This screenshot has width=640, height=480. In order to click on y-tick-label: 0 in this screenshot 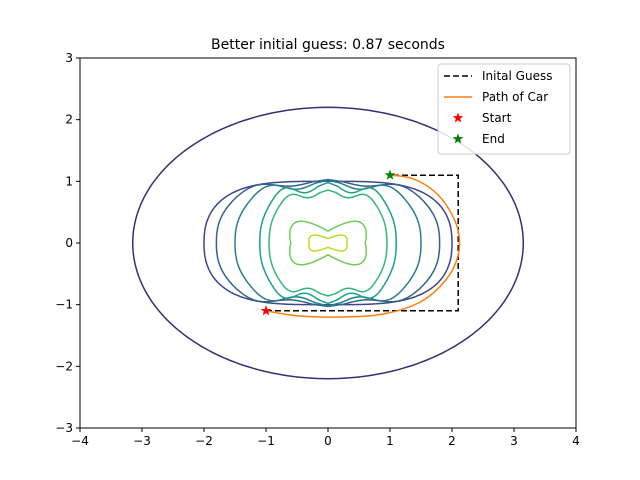, I will do `click(69, 243)`.